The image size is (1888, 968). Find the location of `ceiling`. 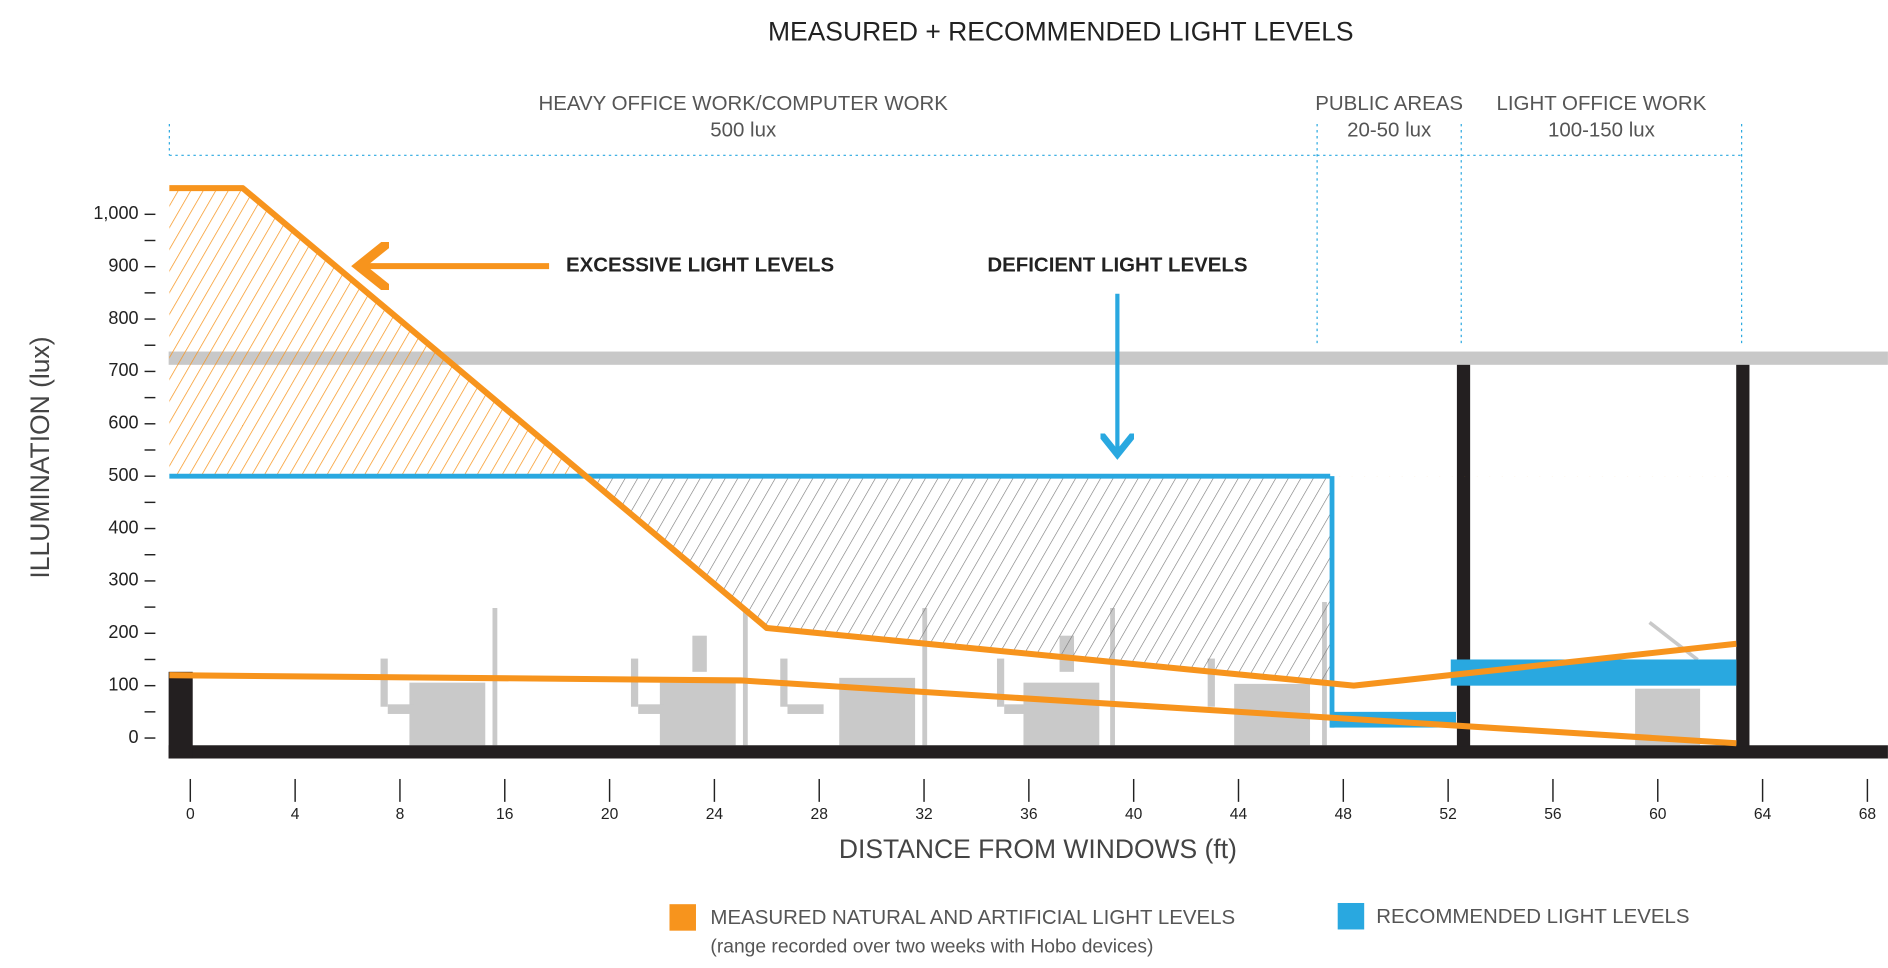

ceiling is located at coordinates (1028, 358).